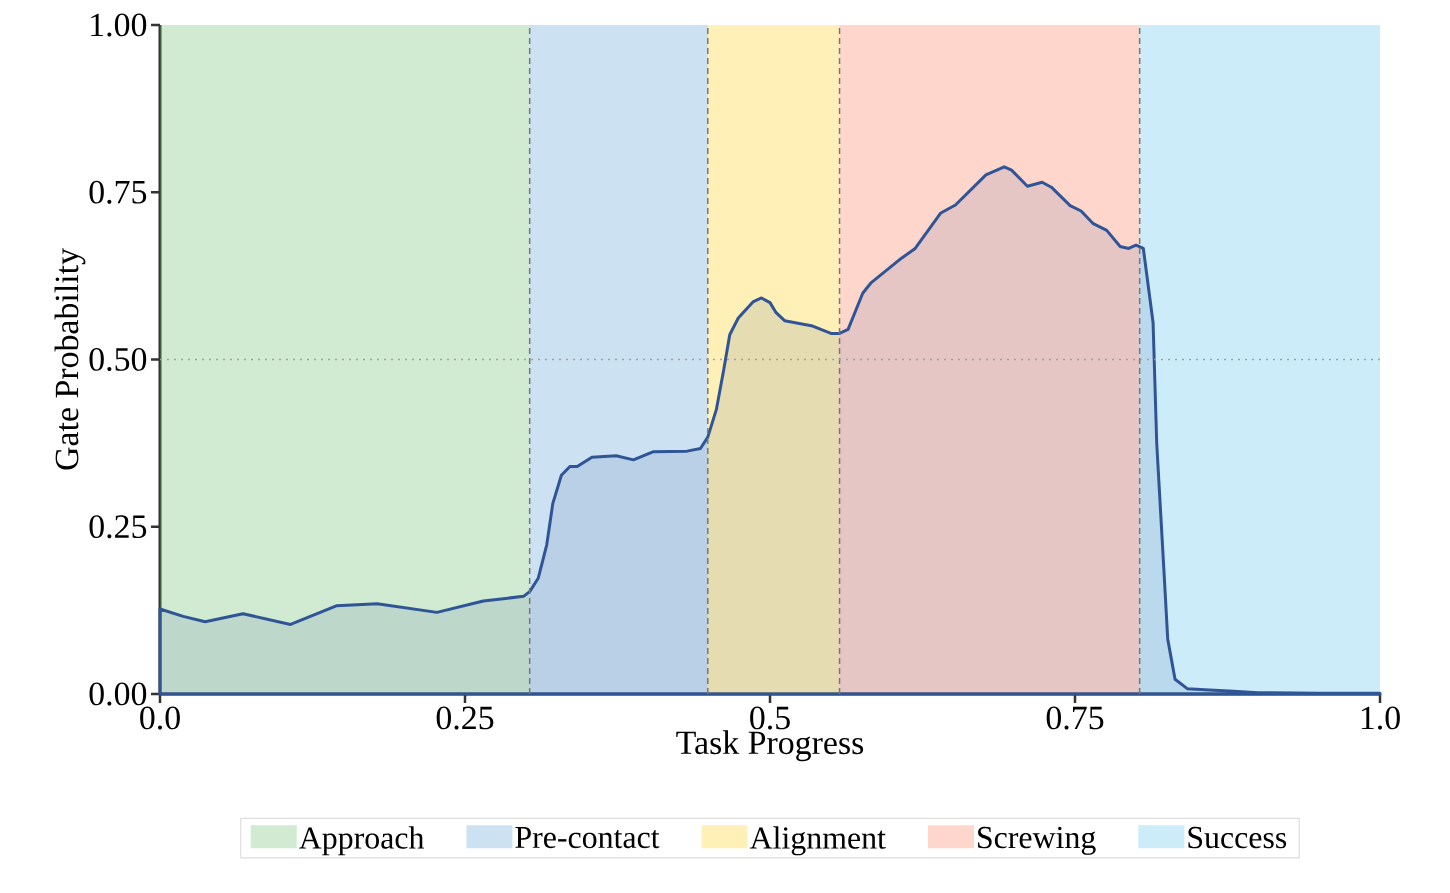  What do you see at coordinates (362, 841) in the screenshot?
I see `legend-label: Approach` at bounding box center [362, 841].